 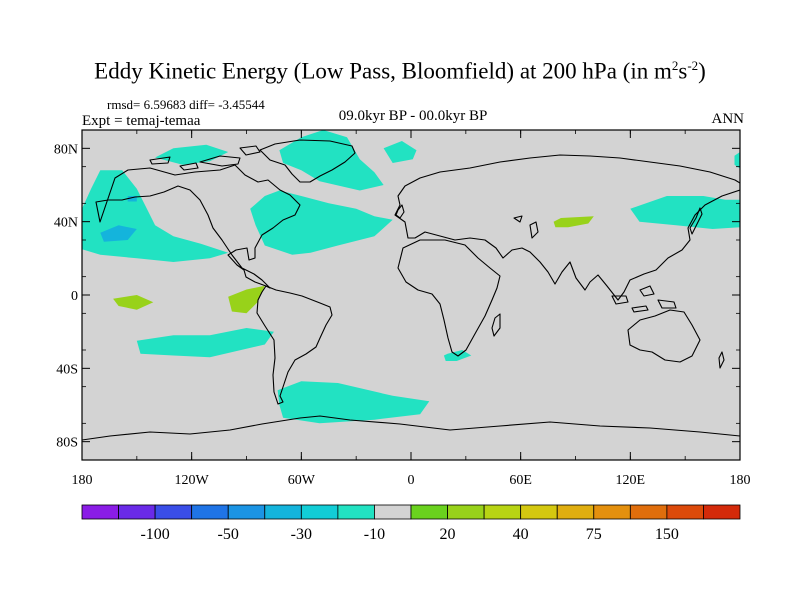 What do you see at coordinates (198, 226) in the screenshot?
I see `coast-north-america` at bounding box center [198, 226].